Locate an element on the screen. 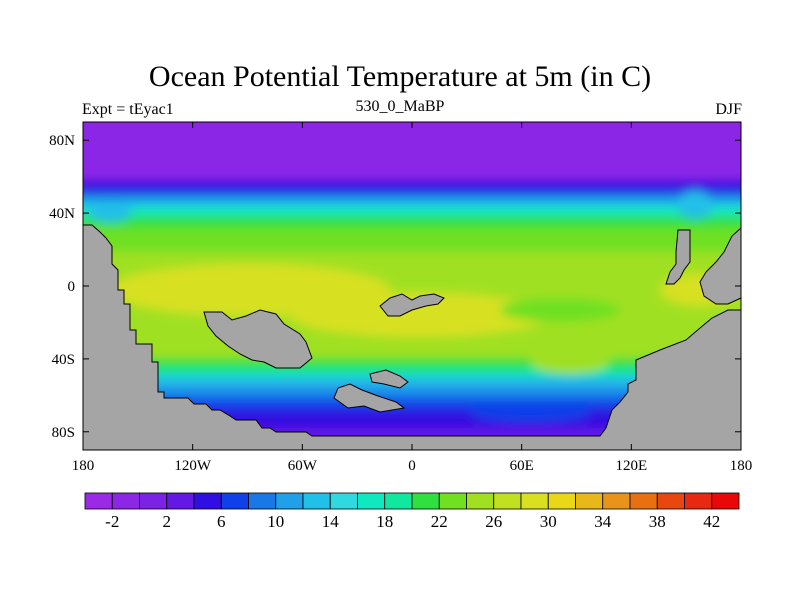  band-tropics-north is located at coordinates (412, 241).